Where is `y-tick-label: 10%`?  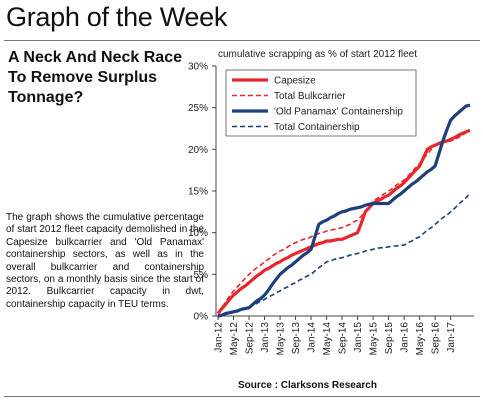
y-tick-label: 10% is located at coordinates (198, 233).